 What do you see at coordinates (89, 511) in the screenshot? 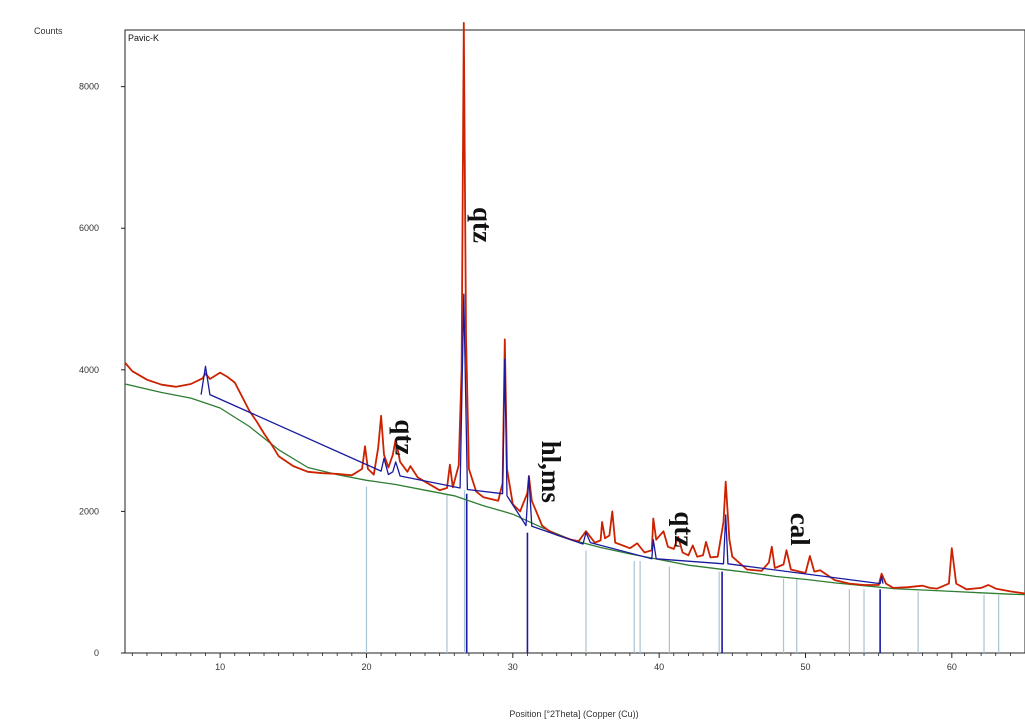
I see `y-tick-label-2000: 2000` at bounding box center [89, 511].